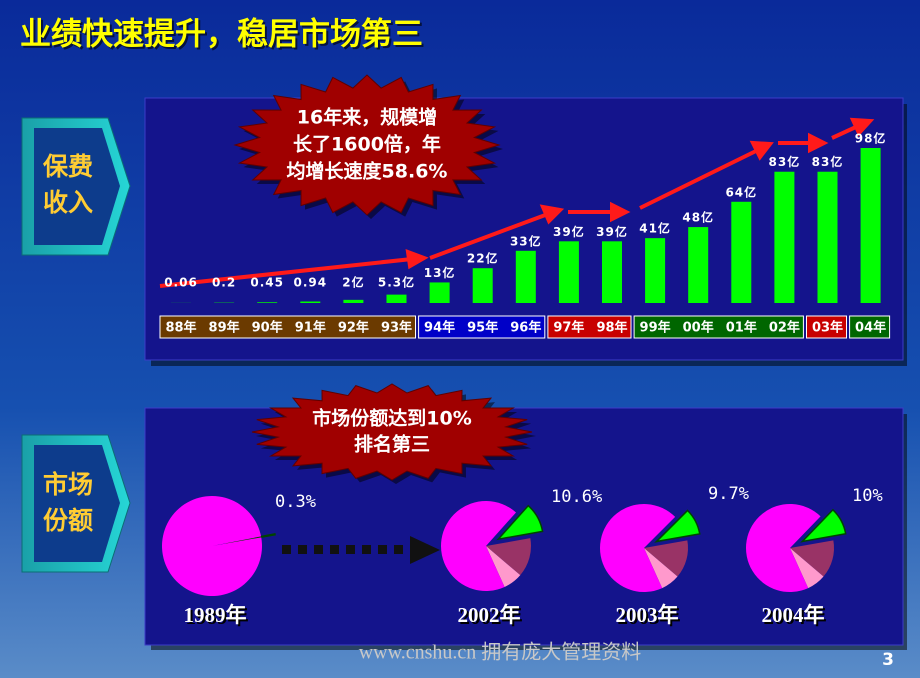 The height and width of the screenshot is (678, 920). Describe the element at coordinates (310, 328) in the screenshot. I see `x-tick-label: 91年` at that location.